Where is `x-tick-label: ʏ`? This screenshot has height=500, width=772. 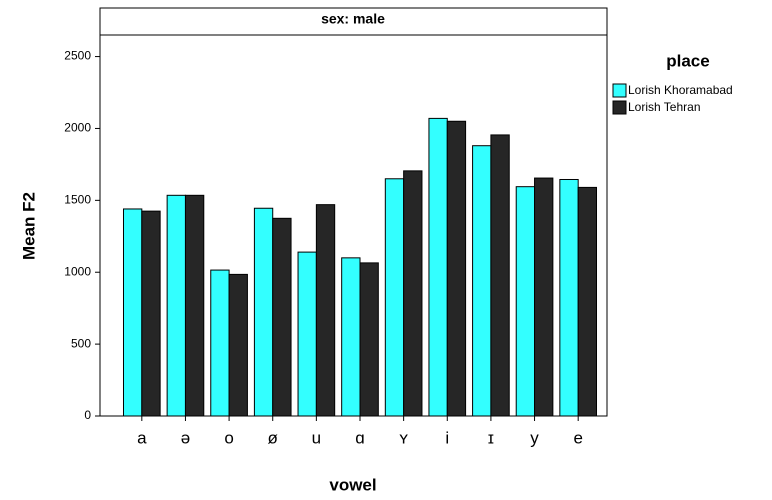 x-tick-label: ʏ is located at coordinates (403, 437).